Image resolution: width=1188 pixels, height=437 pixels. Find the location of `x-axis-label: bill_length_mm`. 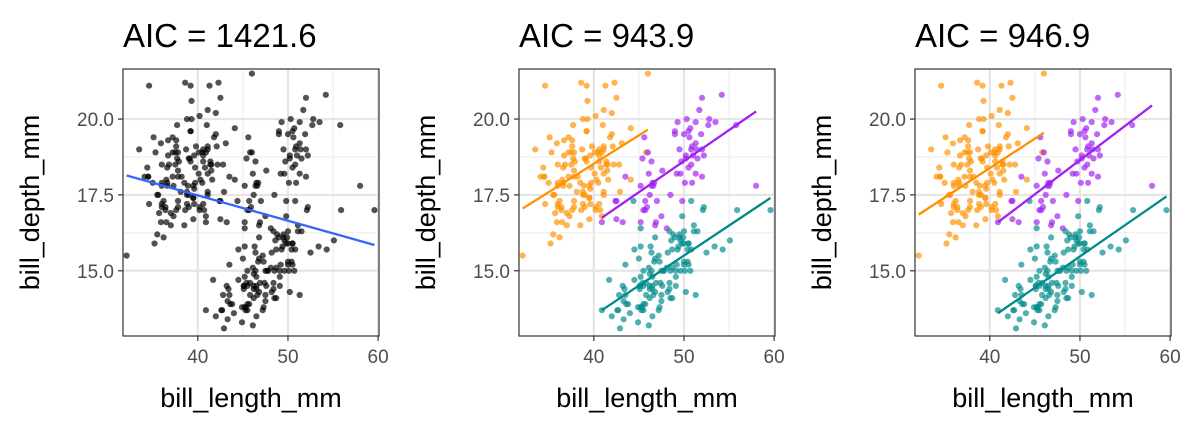

x-axis-label: bill_length_mm is located at coordinates (1043, 398).